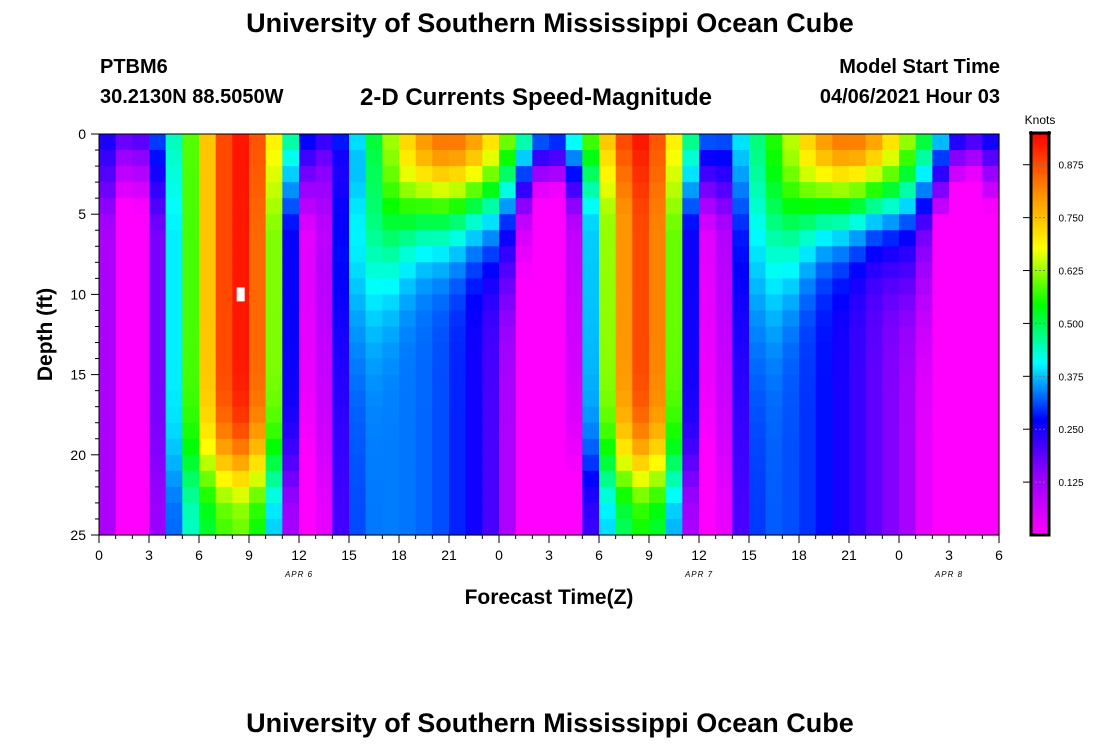 Image resolution: width=1100 pixels, height=750 pixels. What do you see at coordinates (1070, 324) in the screenshot?
I see `colorbar-tick-label: 0.500` at bounding box center [1070, 324].